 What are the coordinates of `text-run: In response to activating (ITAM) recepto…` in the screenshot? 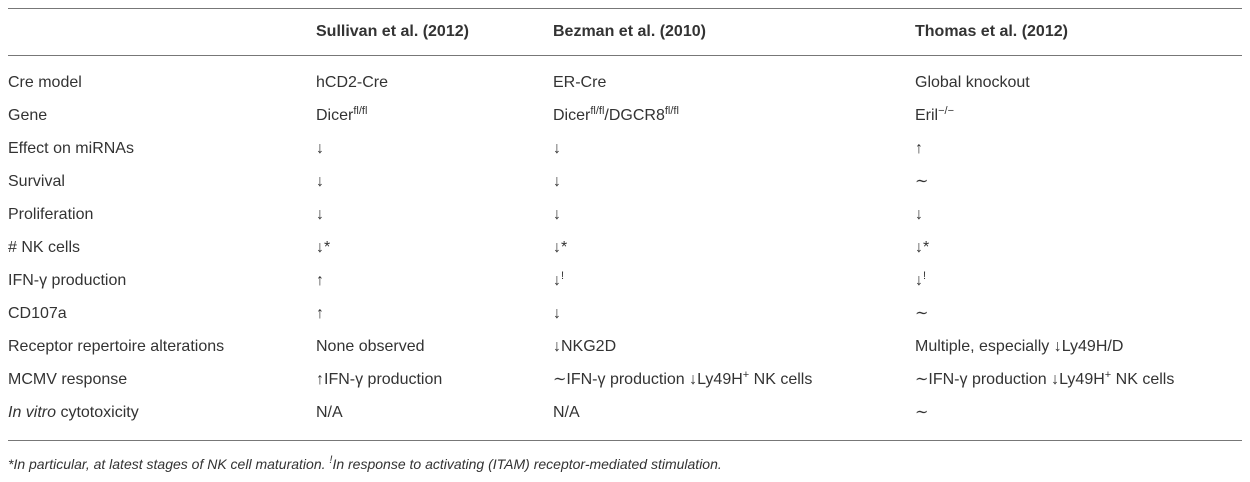 It's located at (527, 464).